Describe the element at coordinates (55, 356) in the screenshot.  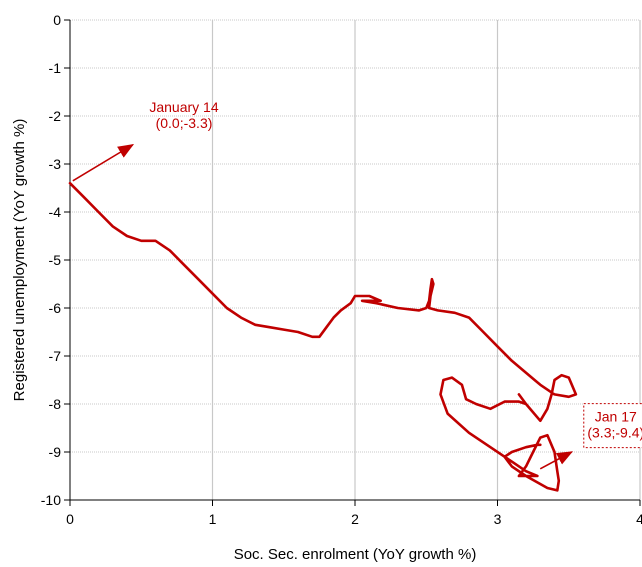
I see `y-tick-label: -7` at that location.